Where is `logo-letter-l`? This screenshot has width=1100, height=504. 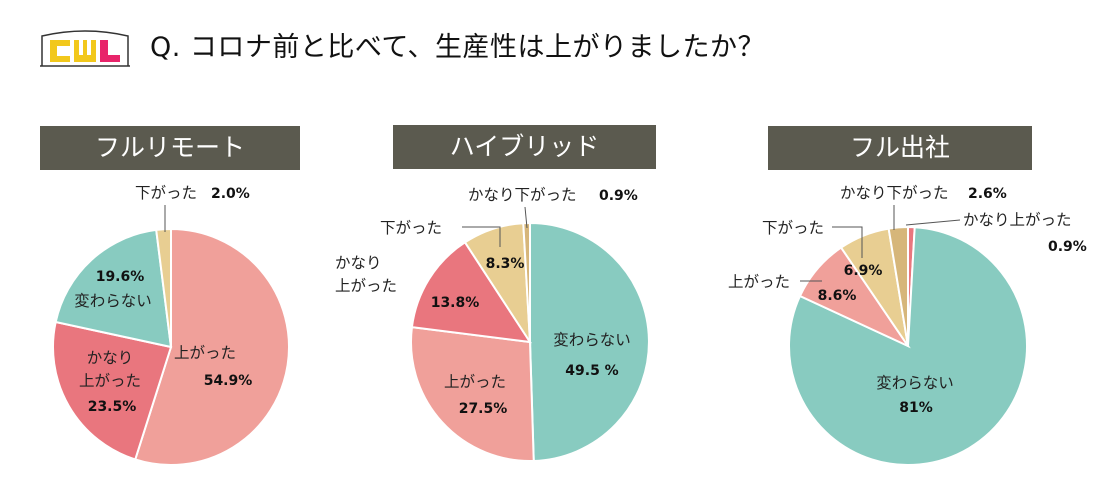 logo-letter-l is located at coordinates (110, 51).